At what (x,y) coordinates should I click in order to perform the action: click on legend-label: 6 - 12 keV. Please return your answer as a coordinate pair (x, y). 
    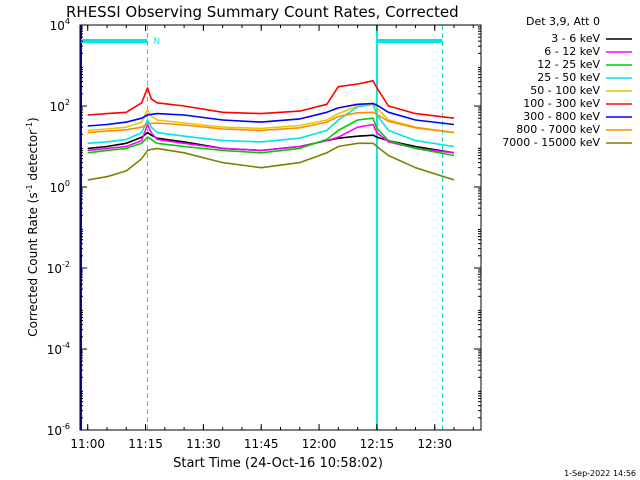
    Looking at the image, I should click on (572, 51).